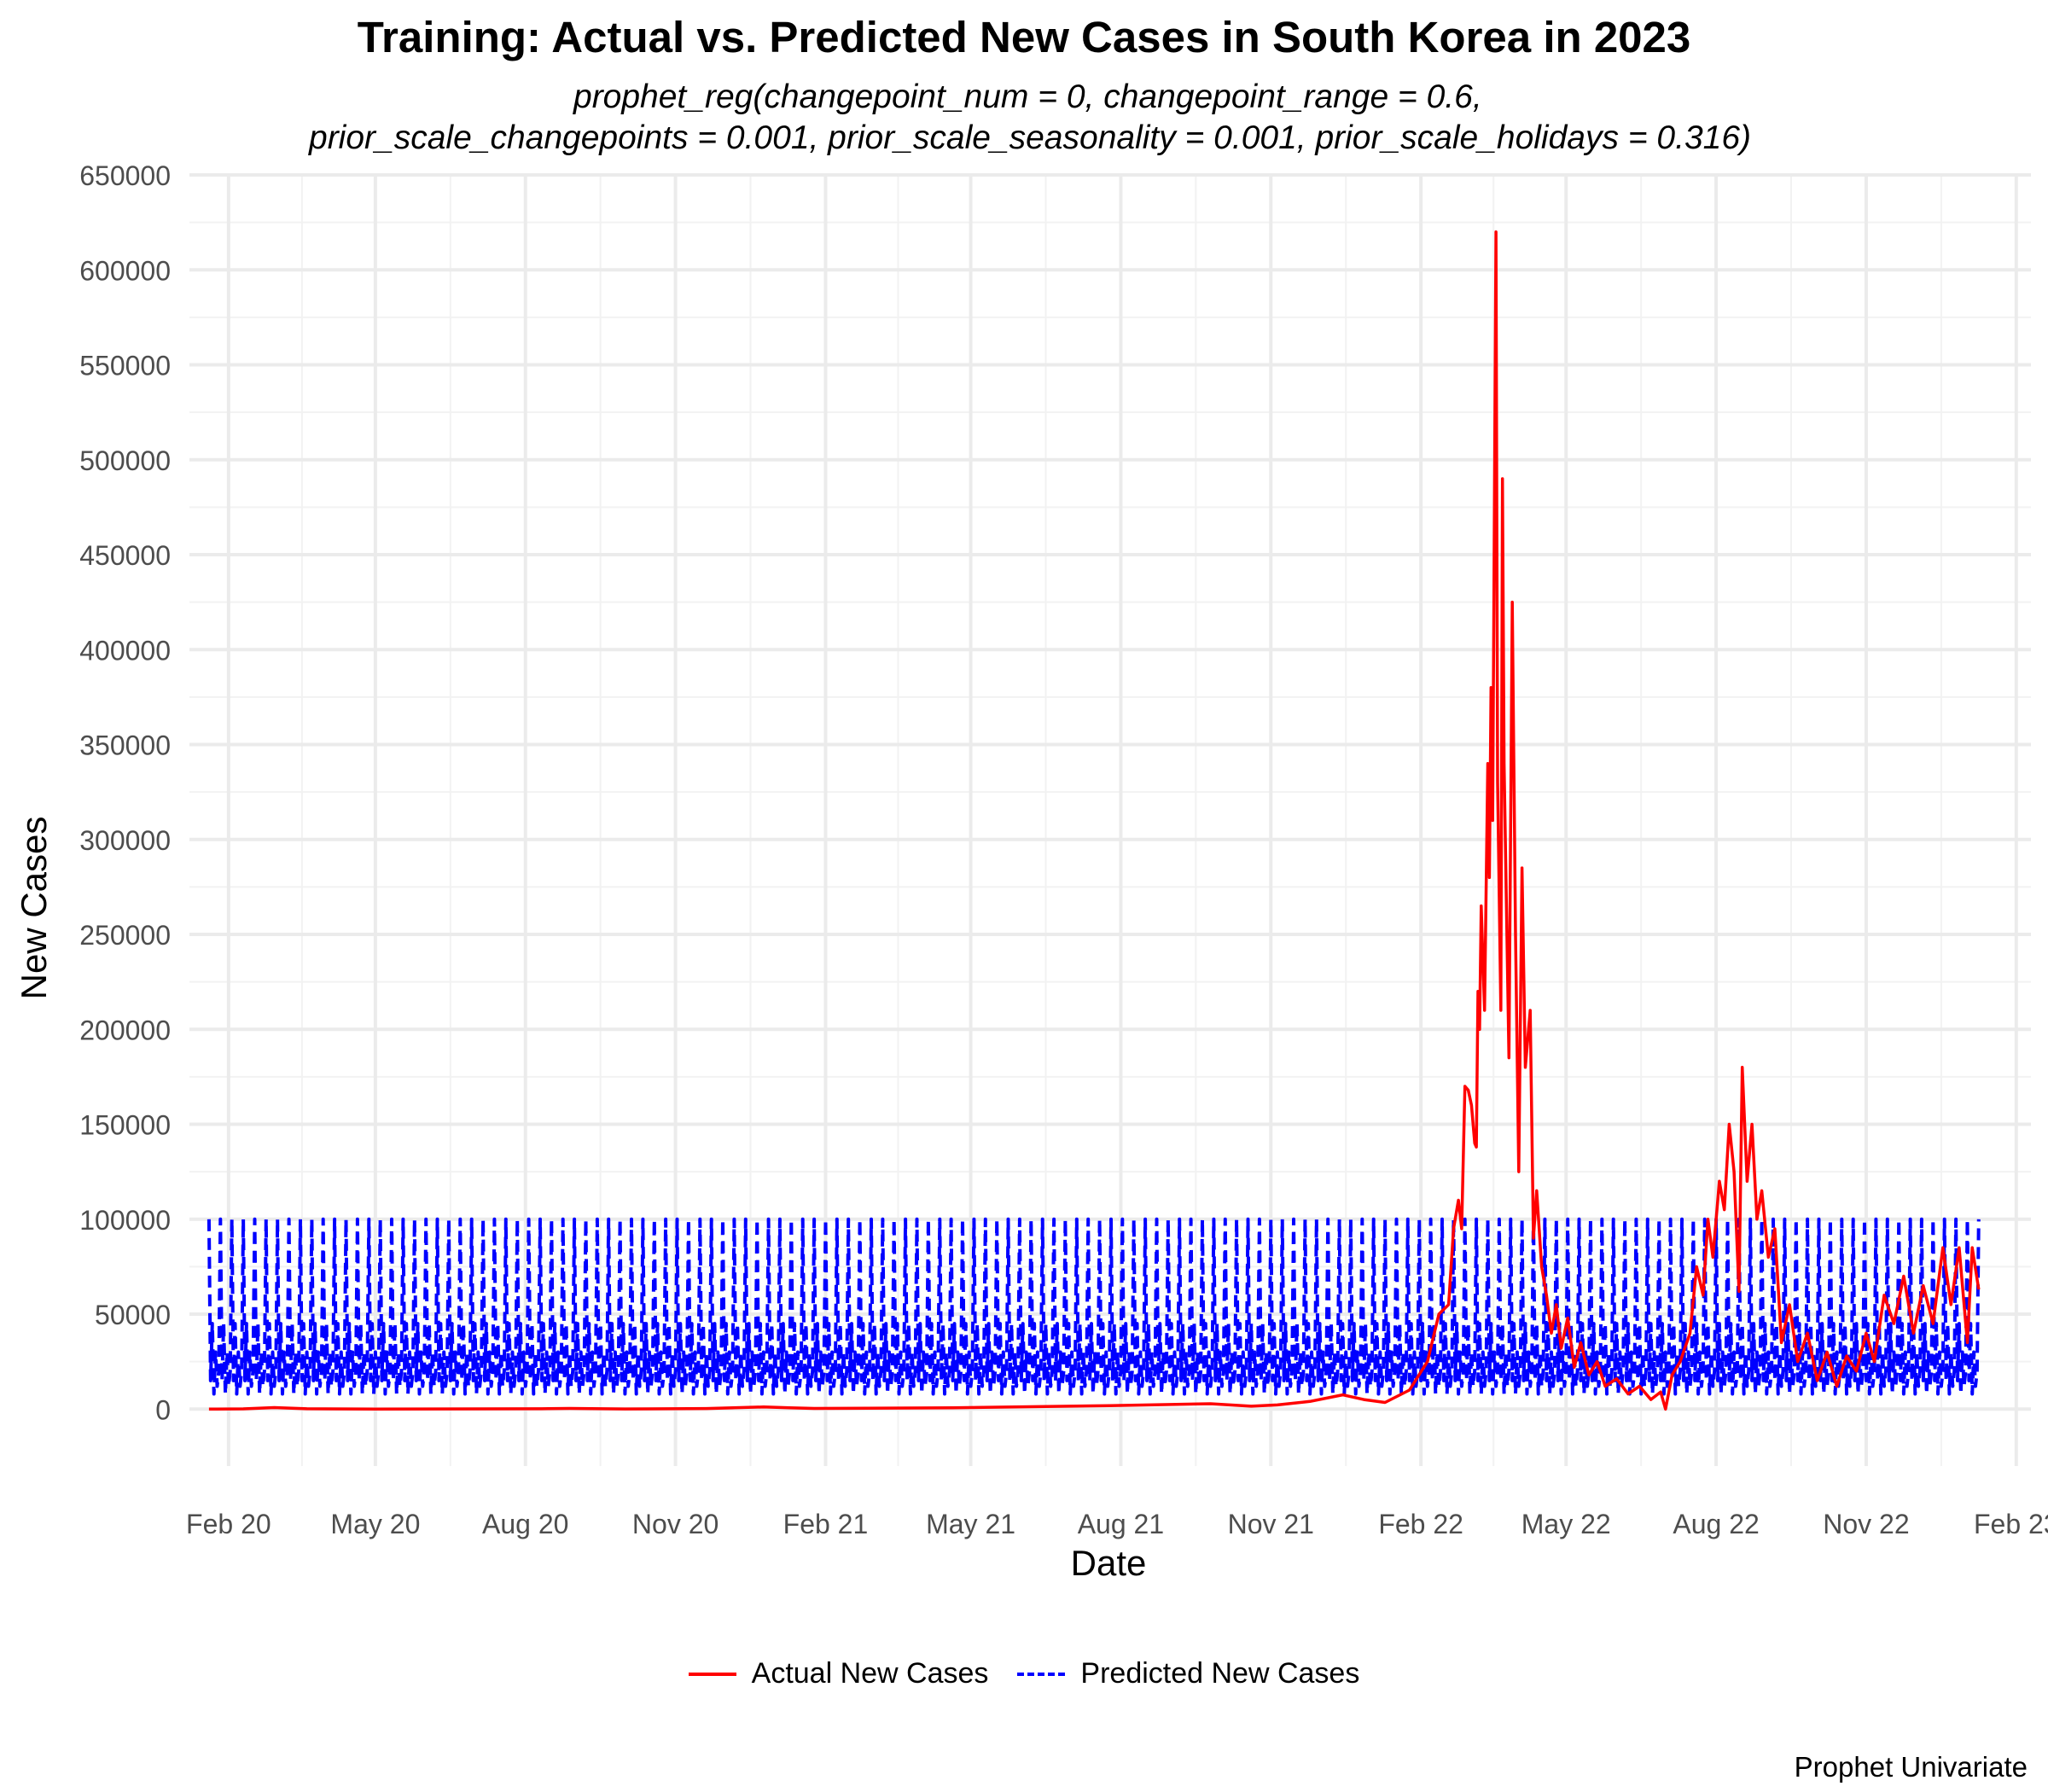  What do you see at coordinates (675, 1524) in the screenshot?
I see `x-tick-label: Nov 20` at bounding box center [675, 1524].